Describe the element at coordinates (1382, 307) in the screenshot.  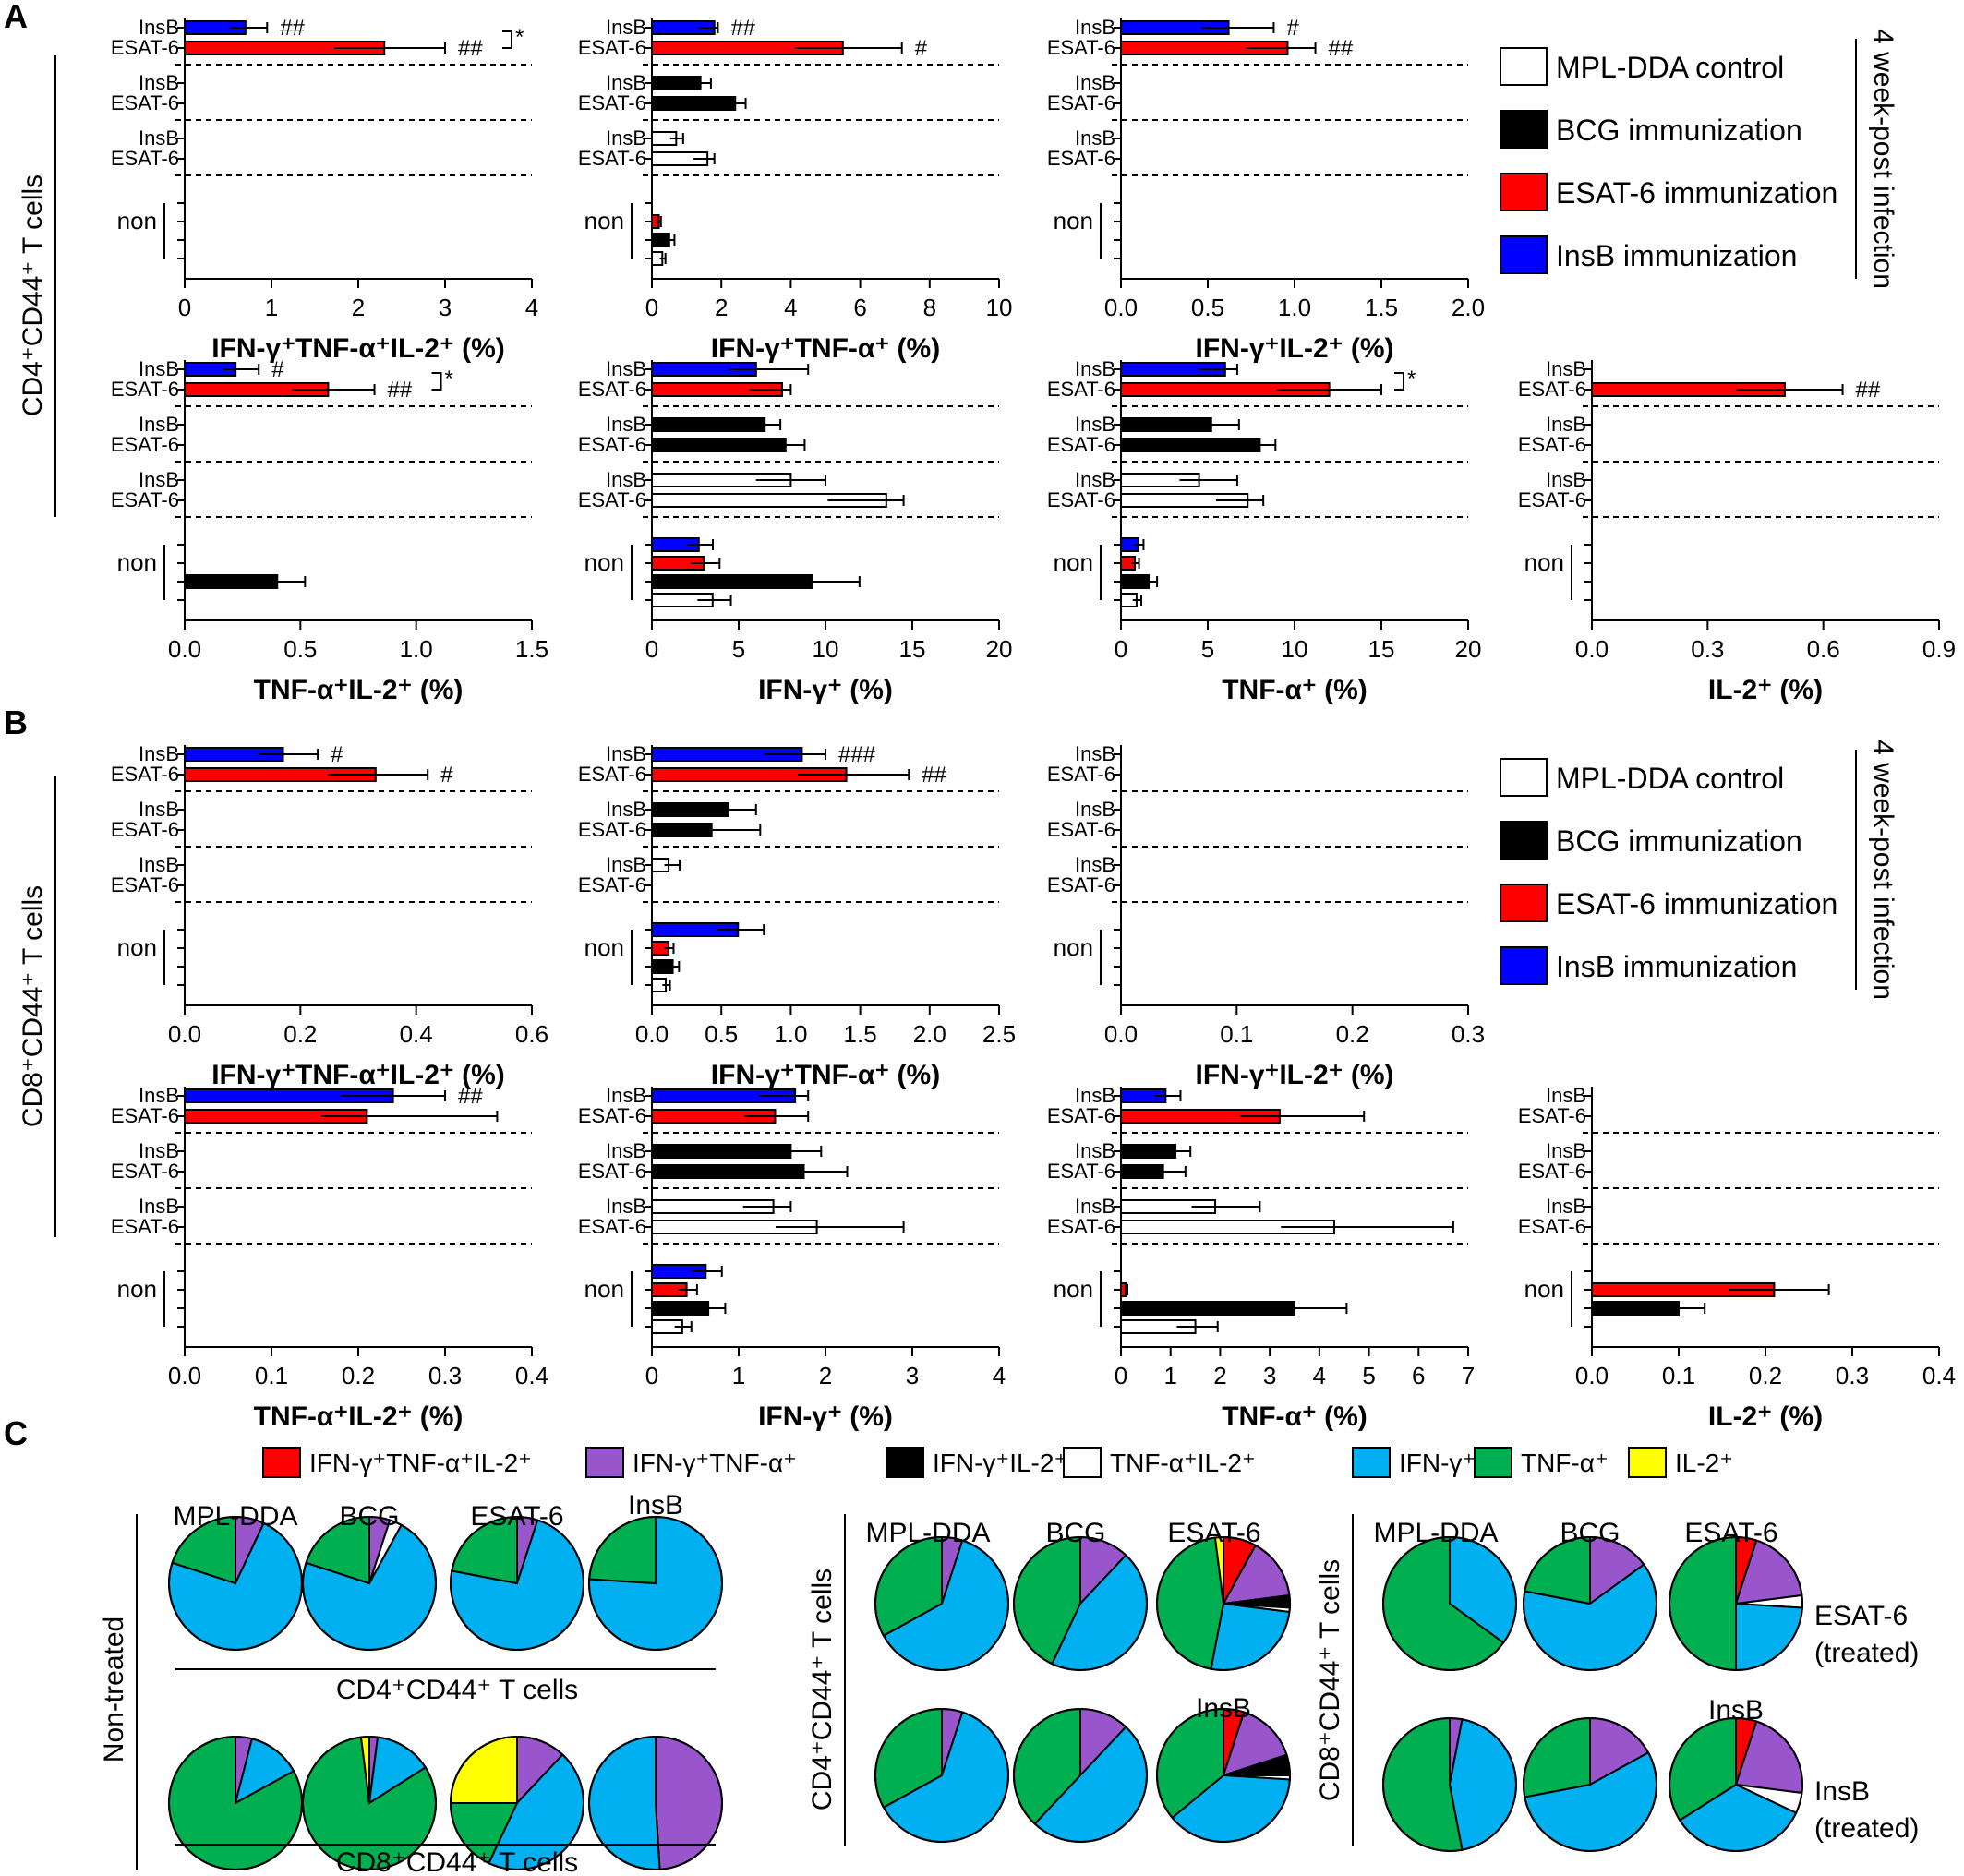
I see `x-tick-label: 1.5` at that location.